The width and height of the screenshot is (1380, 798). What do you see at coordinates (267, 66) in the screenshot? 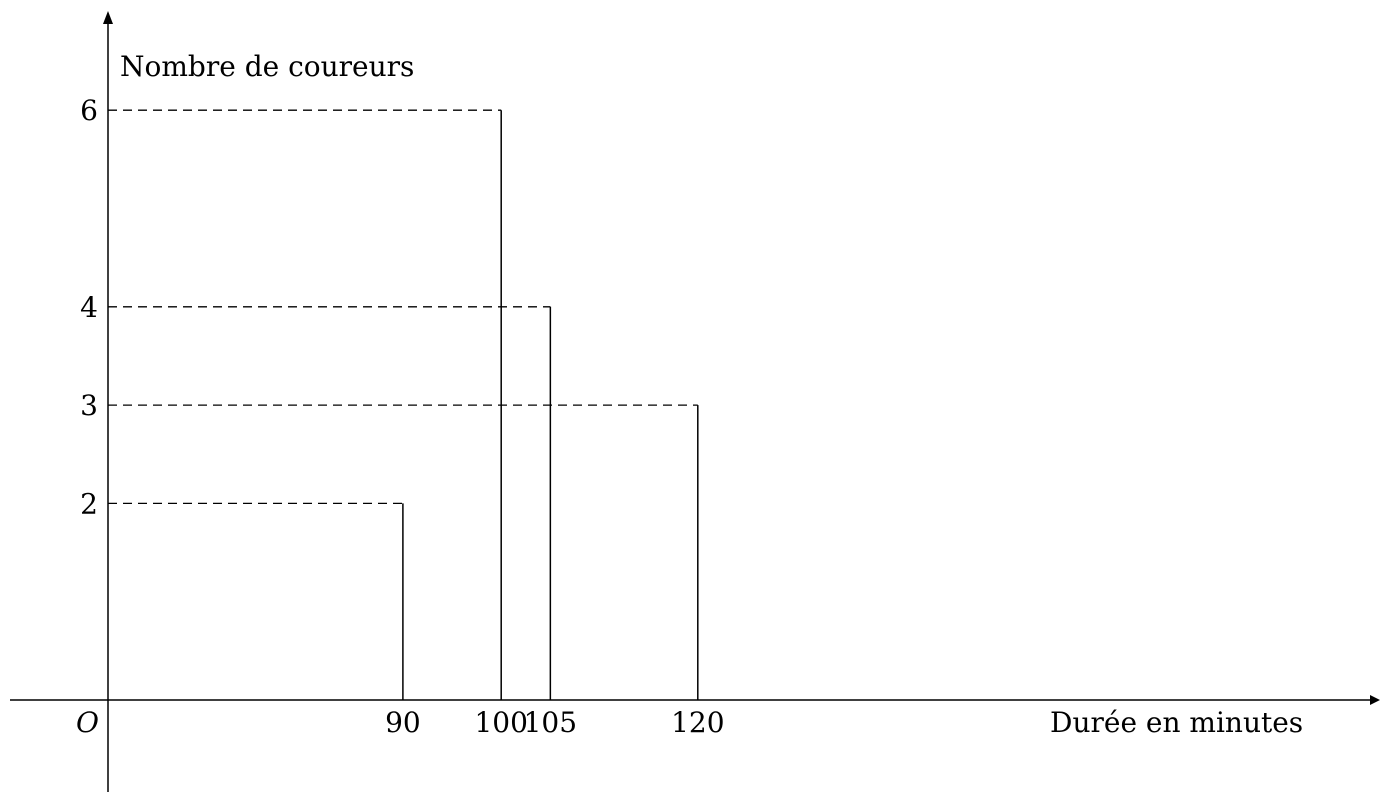
I see `y-axis-label: Nombre de coureurs` at bounding box center [267, 66].